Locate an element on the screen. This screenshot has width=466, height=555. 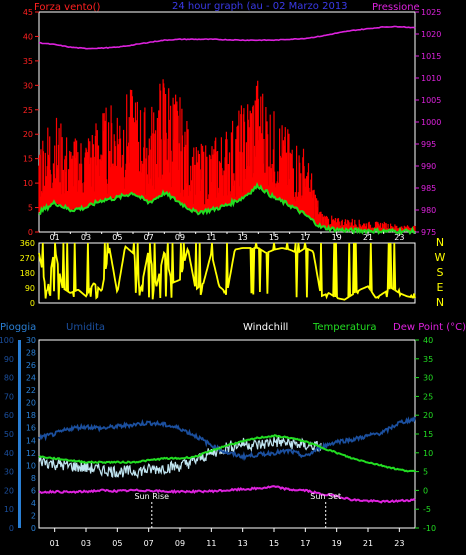
rain-tick-label: 24 is located at coordinates (31, 378).